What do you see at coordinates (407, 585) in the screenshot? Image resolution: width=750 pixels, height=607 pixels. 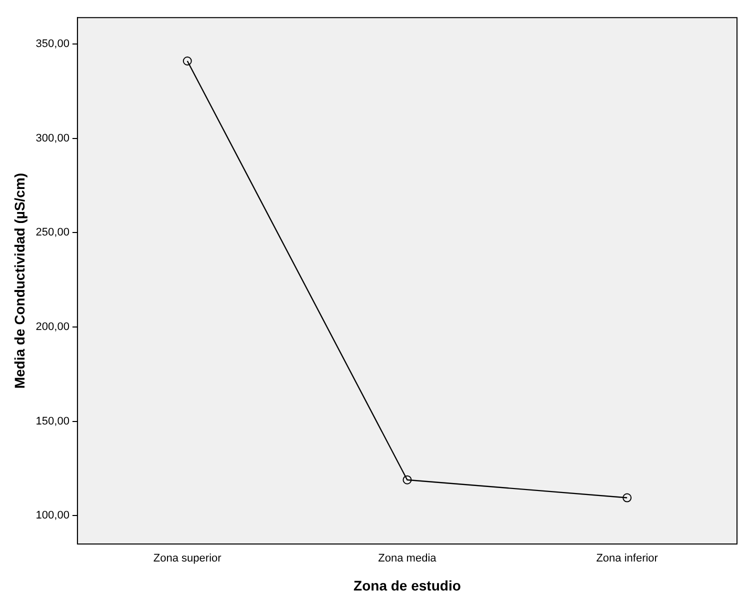 I see `x-axis-title: Zona de estudio` at bounding box center [407, 585].